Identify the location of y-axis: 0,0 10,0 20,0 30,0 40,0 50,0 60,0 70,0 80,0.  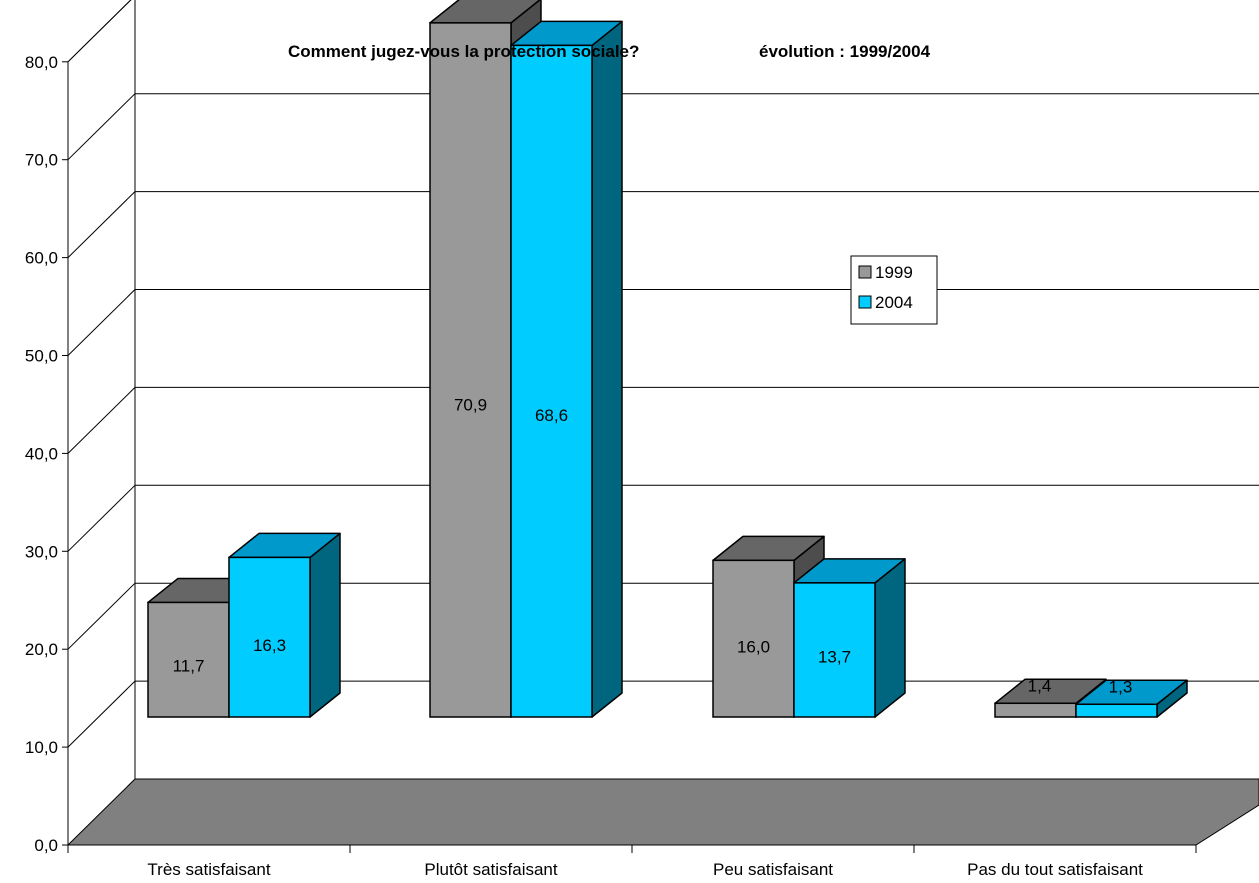
(46, 454).